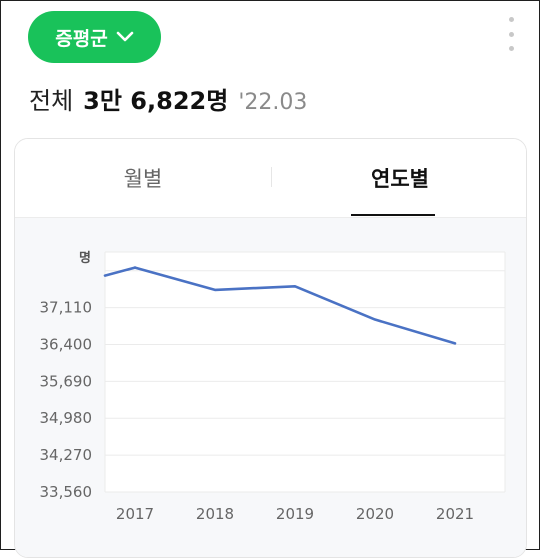 The image size is (540, 558). I want to click on summary-value: 3만 6,822명, so click(156, 101).